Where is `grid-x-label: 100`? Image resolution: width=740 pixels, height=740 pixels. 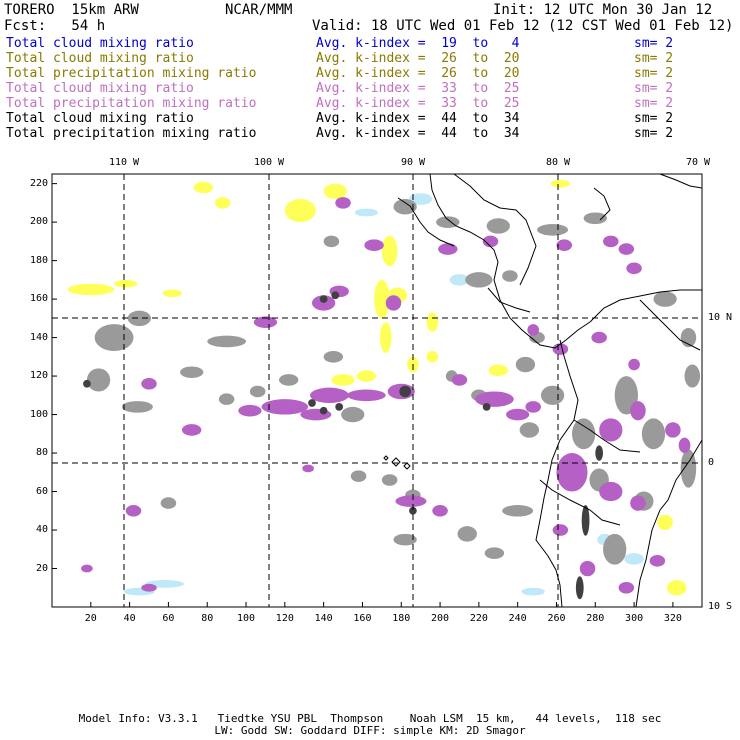
grid-x-label: 100 is located at coordinates (246, 618).